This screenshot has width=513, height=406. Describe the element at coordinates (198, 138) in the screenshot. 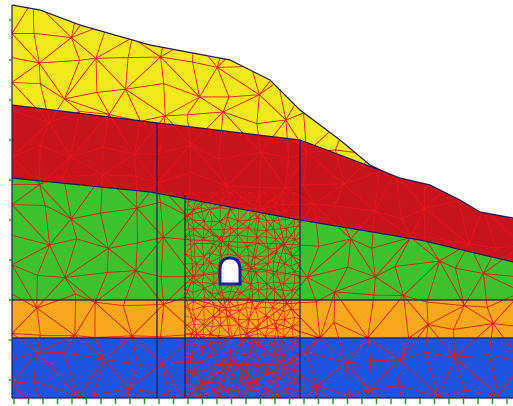

I see `boundary` at that location.